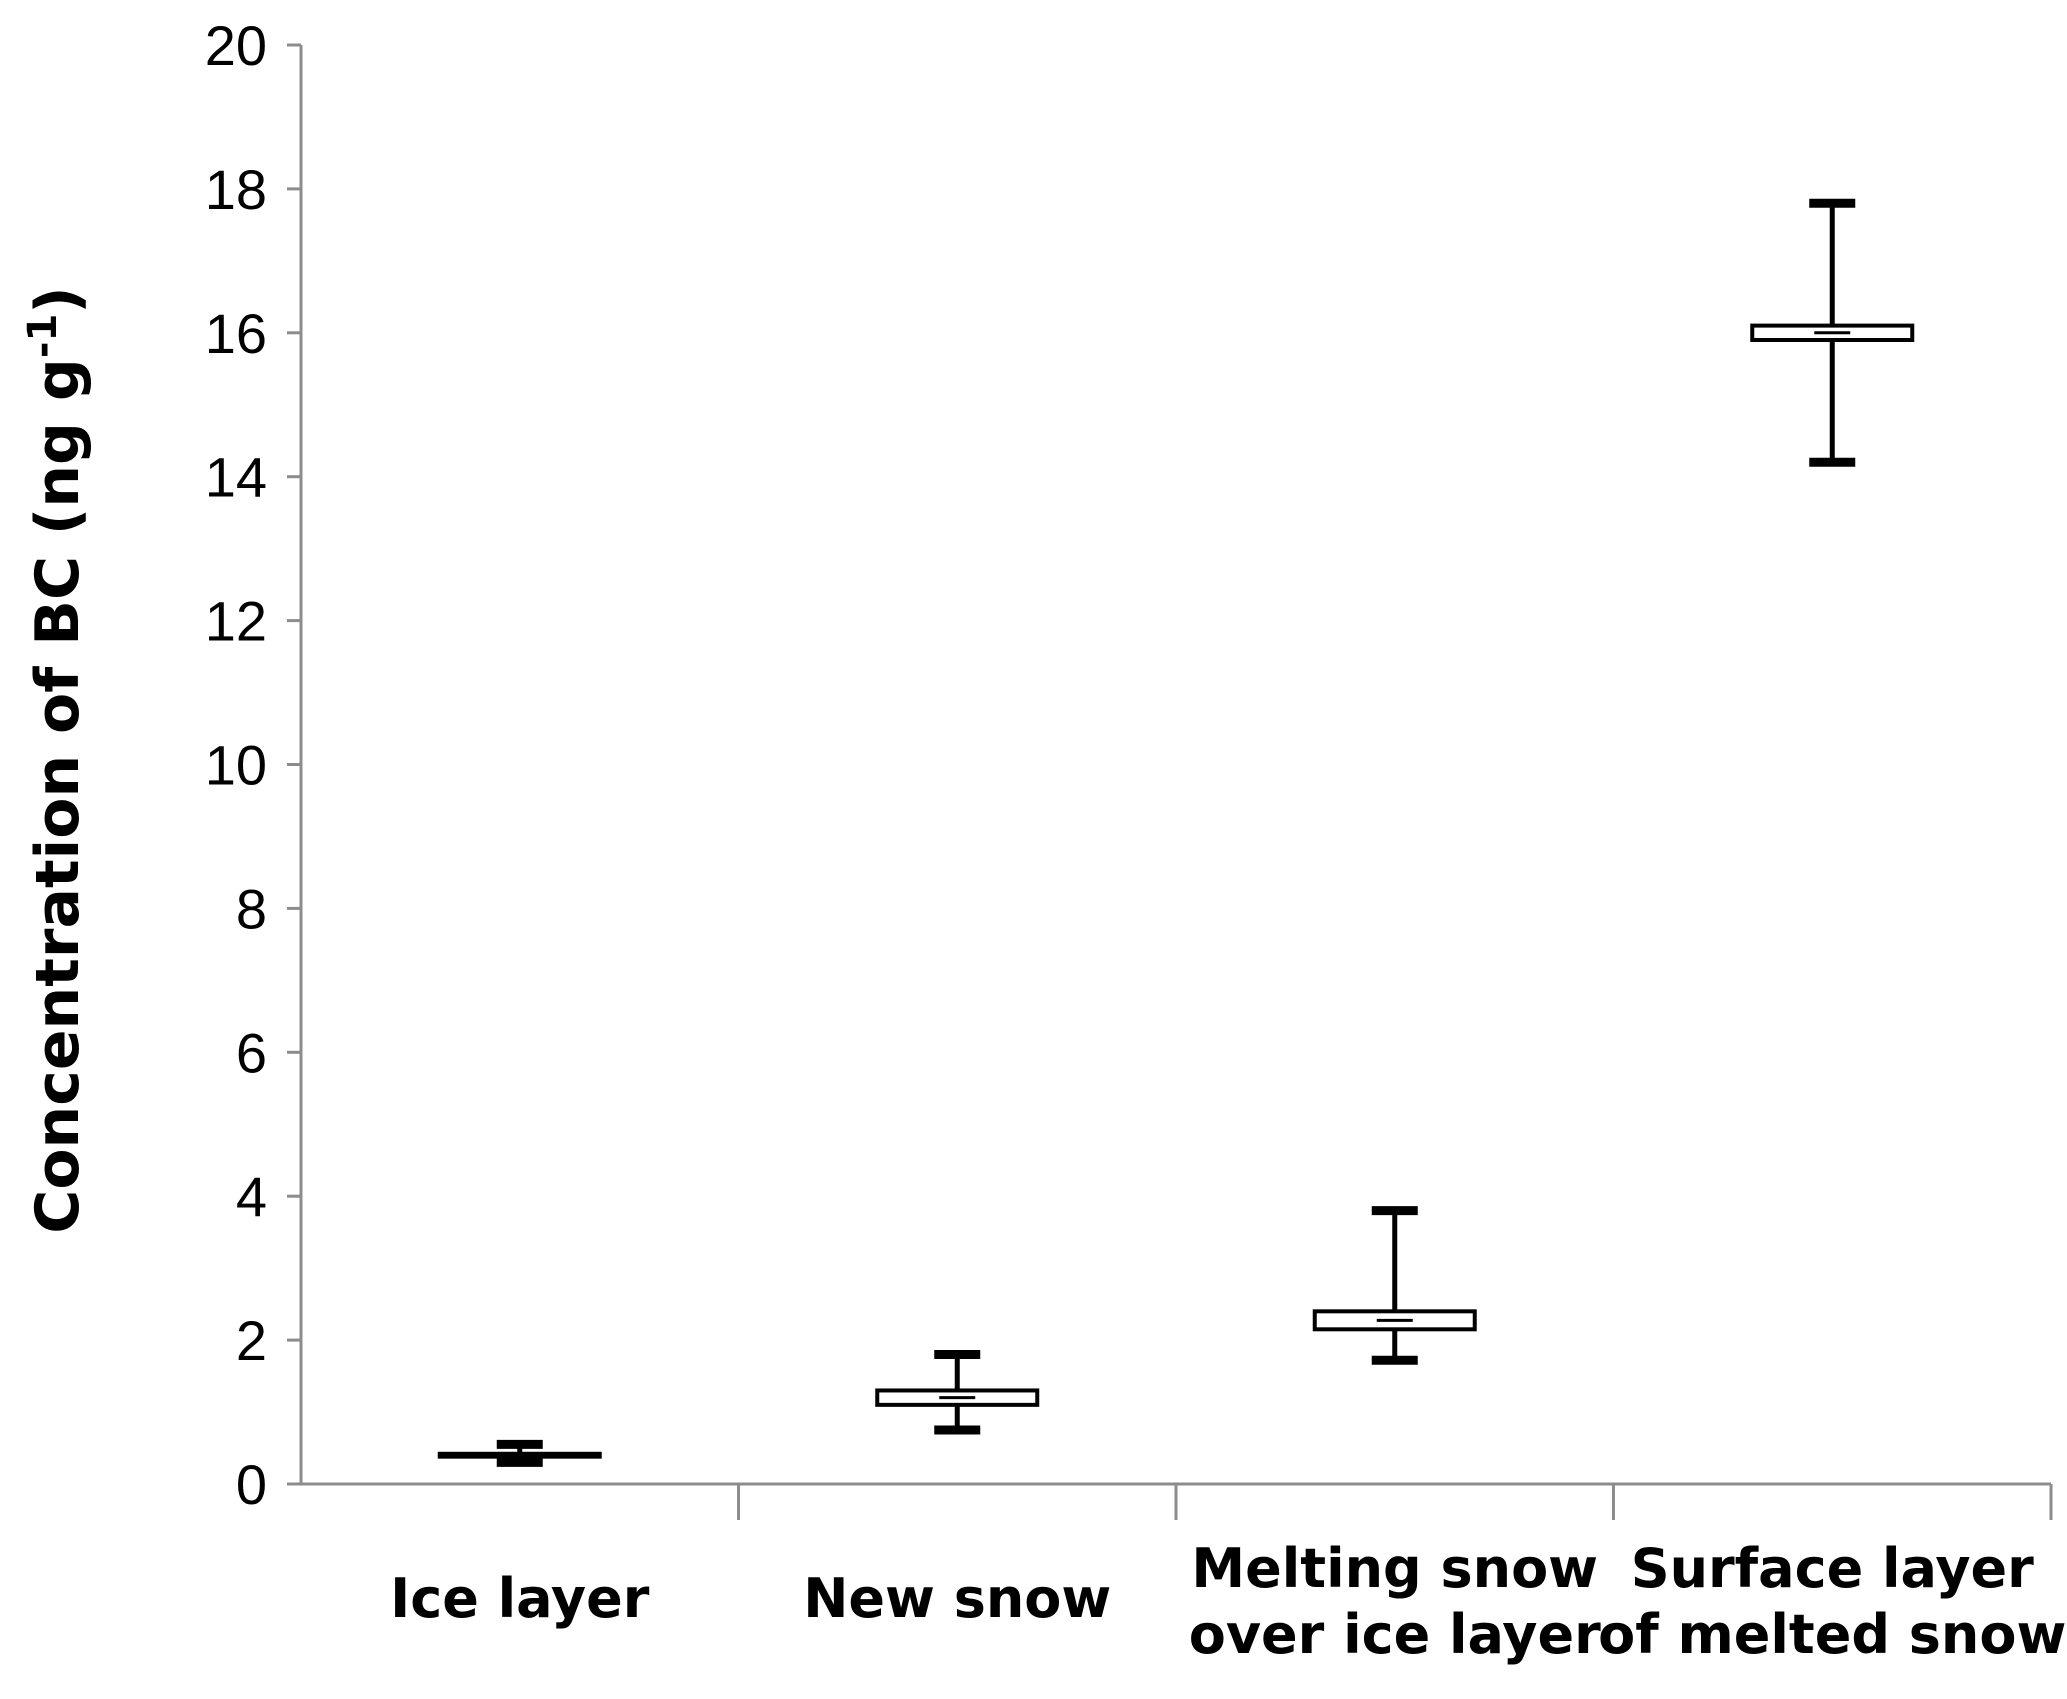 Image resolution: width=2067 pixels, height=1699 pixels. I want to click on category-label-line: over ice layer, so click(1395, 1634).